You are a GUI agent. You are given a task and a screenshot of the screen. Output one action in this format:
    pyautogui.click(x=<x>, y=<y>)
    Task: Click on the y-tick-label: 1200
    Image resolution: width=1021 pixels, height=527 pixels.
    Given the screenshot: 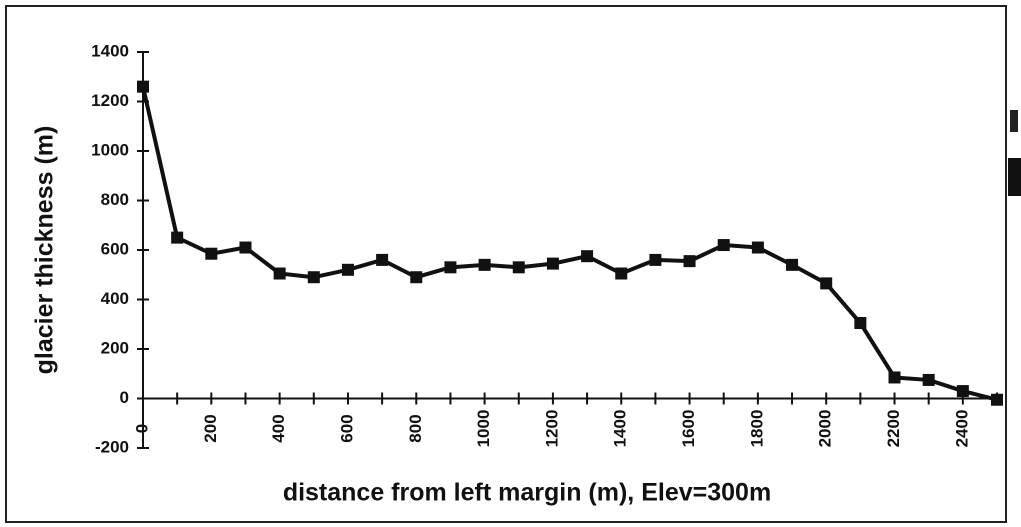 What is the action you would take?
    pyautogui.click(x=110, y=100)
    